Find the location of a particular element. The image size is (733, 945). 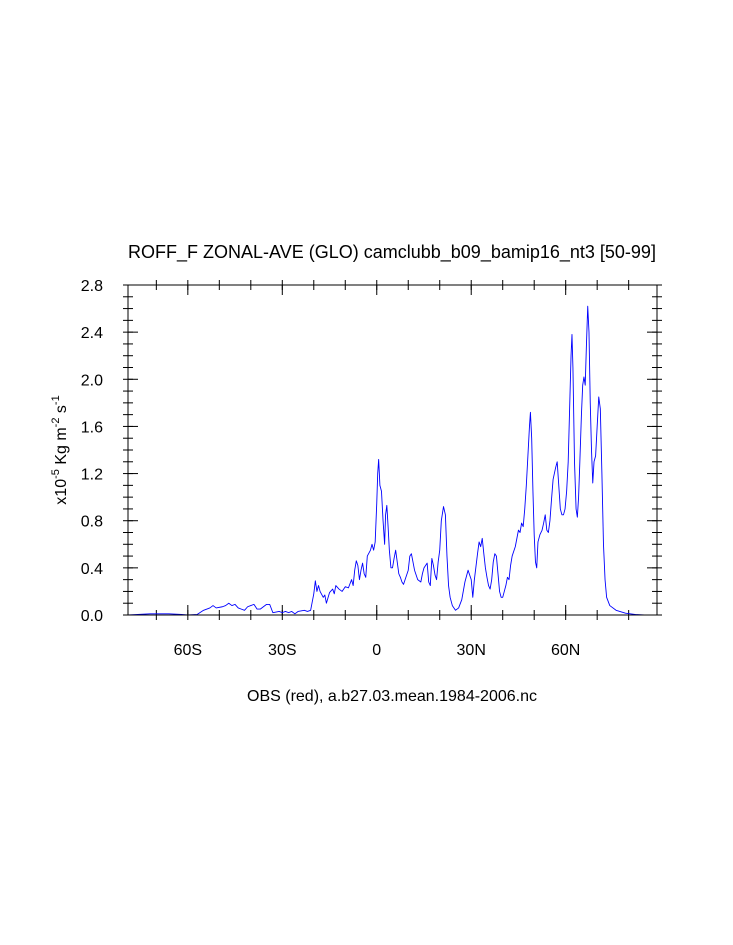

y-tick-label: 0.4 is located at coordinates (92, 569).